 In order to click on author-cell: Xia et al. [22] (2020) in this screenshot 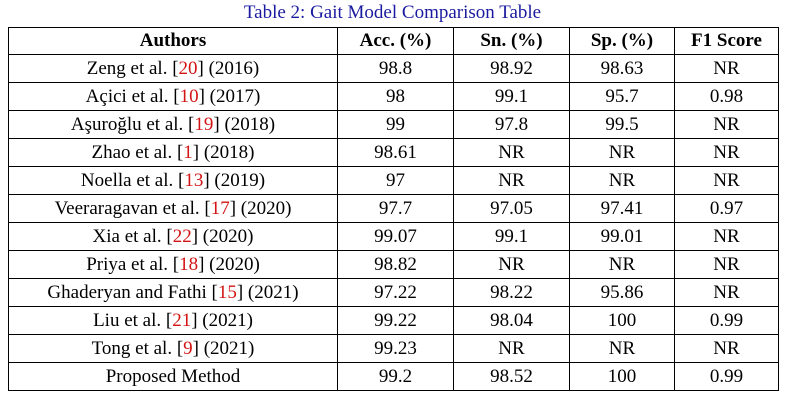, I will do `click(173, 236)`.